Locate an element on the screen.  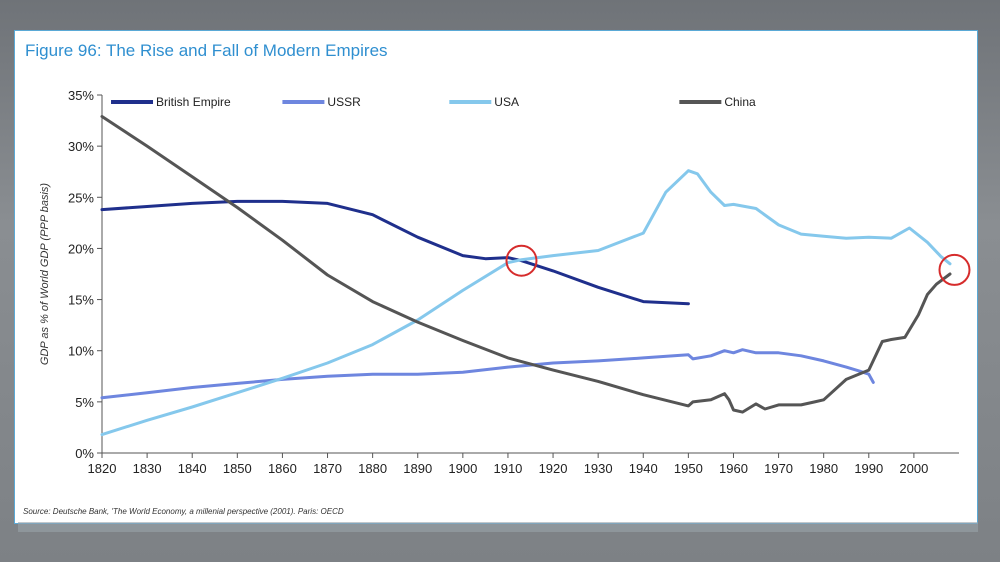
legend-label-china: China is located at coordinates (740, 102).